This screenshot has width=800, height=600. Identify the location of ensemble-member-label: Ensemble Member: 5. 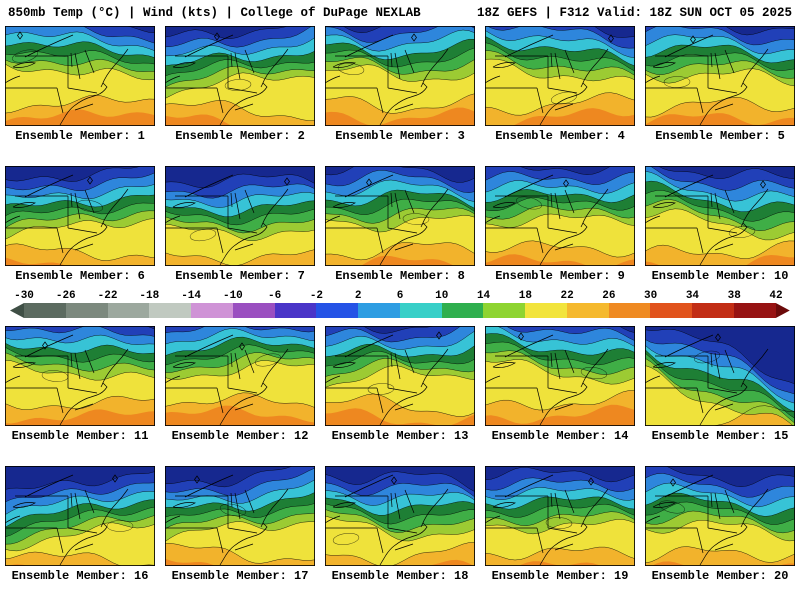
(720, 136).